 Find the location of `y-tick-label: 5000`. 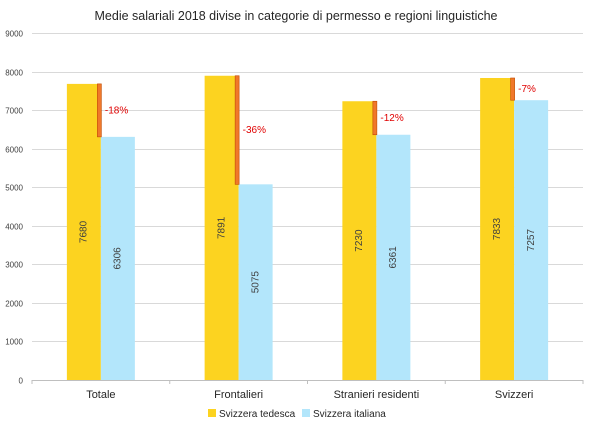

y-tick-label: 5000 is located at coordinates (14, 188).